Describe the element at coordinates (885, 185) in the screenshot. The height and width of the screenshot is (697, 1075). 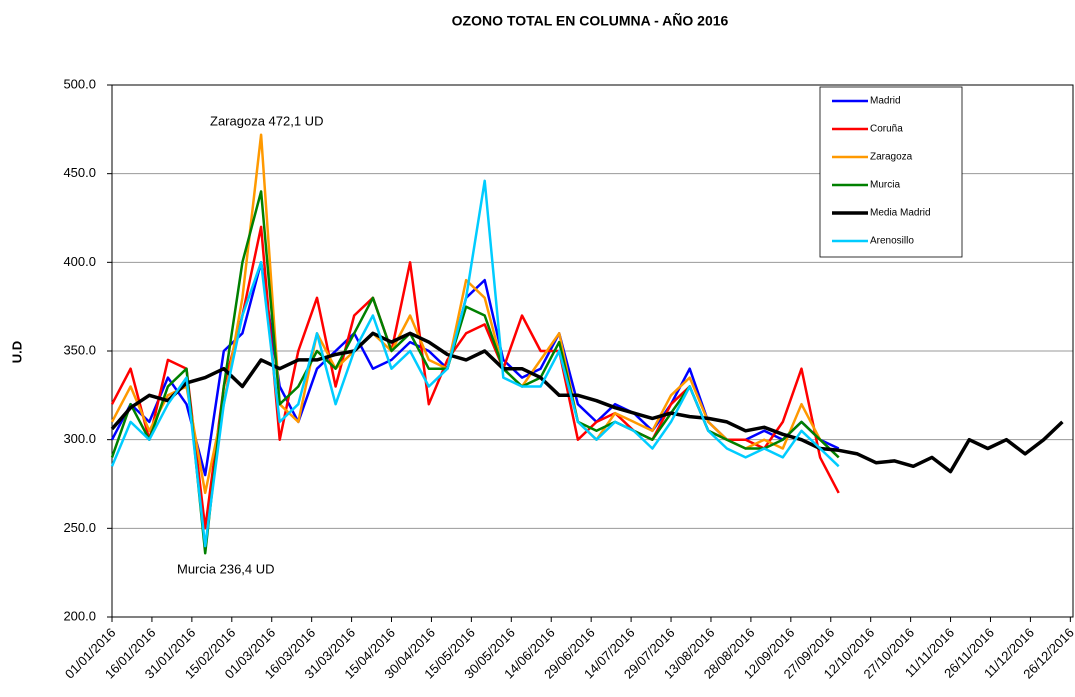
I see `legend-label: Murcia` at that location.